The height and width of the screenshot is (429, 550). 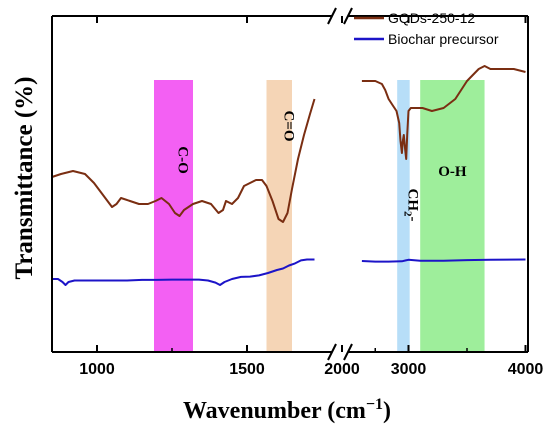 I want to click on x-axis-label-close: ), so click(x=387, y=411).